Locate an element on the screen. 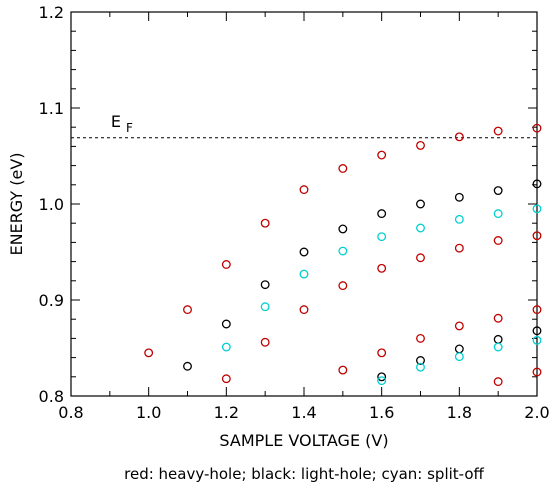  x-tick-label: 1.8 is located at coordinates (459, 412).